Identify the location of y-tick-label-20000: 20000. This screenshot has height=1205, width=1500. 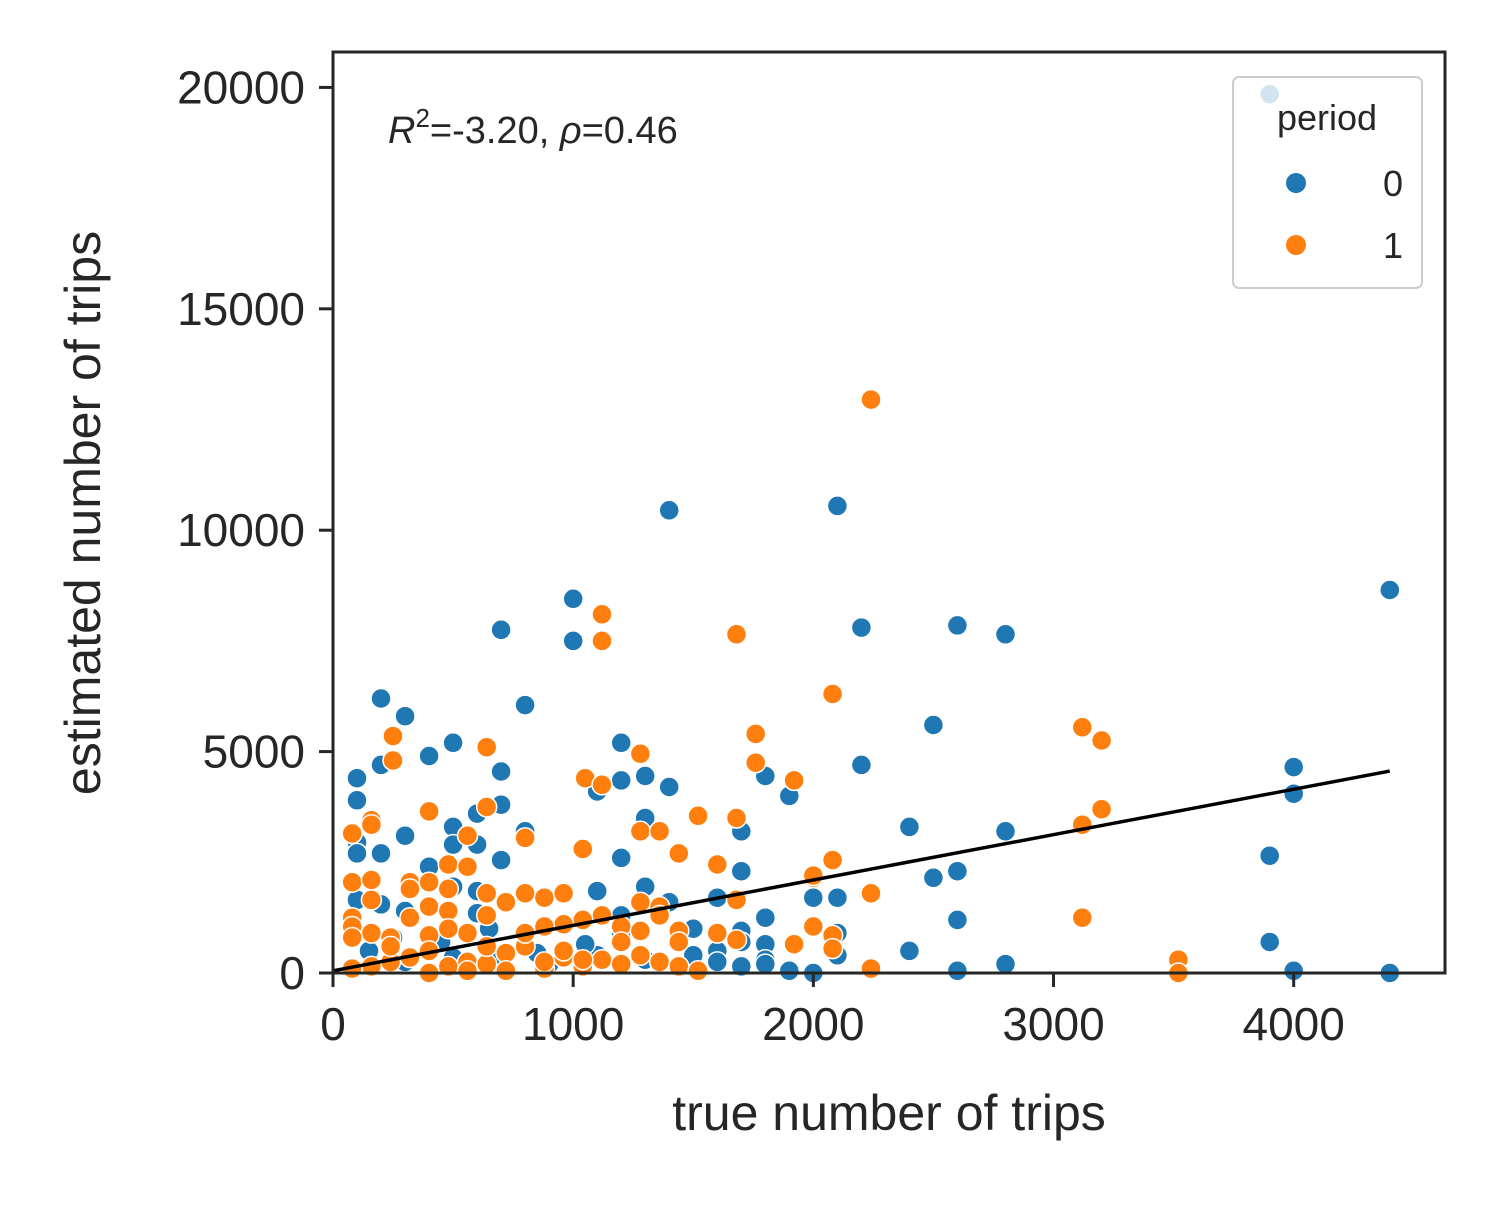
(241, 87).